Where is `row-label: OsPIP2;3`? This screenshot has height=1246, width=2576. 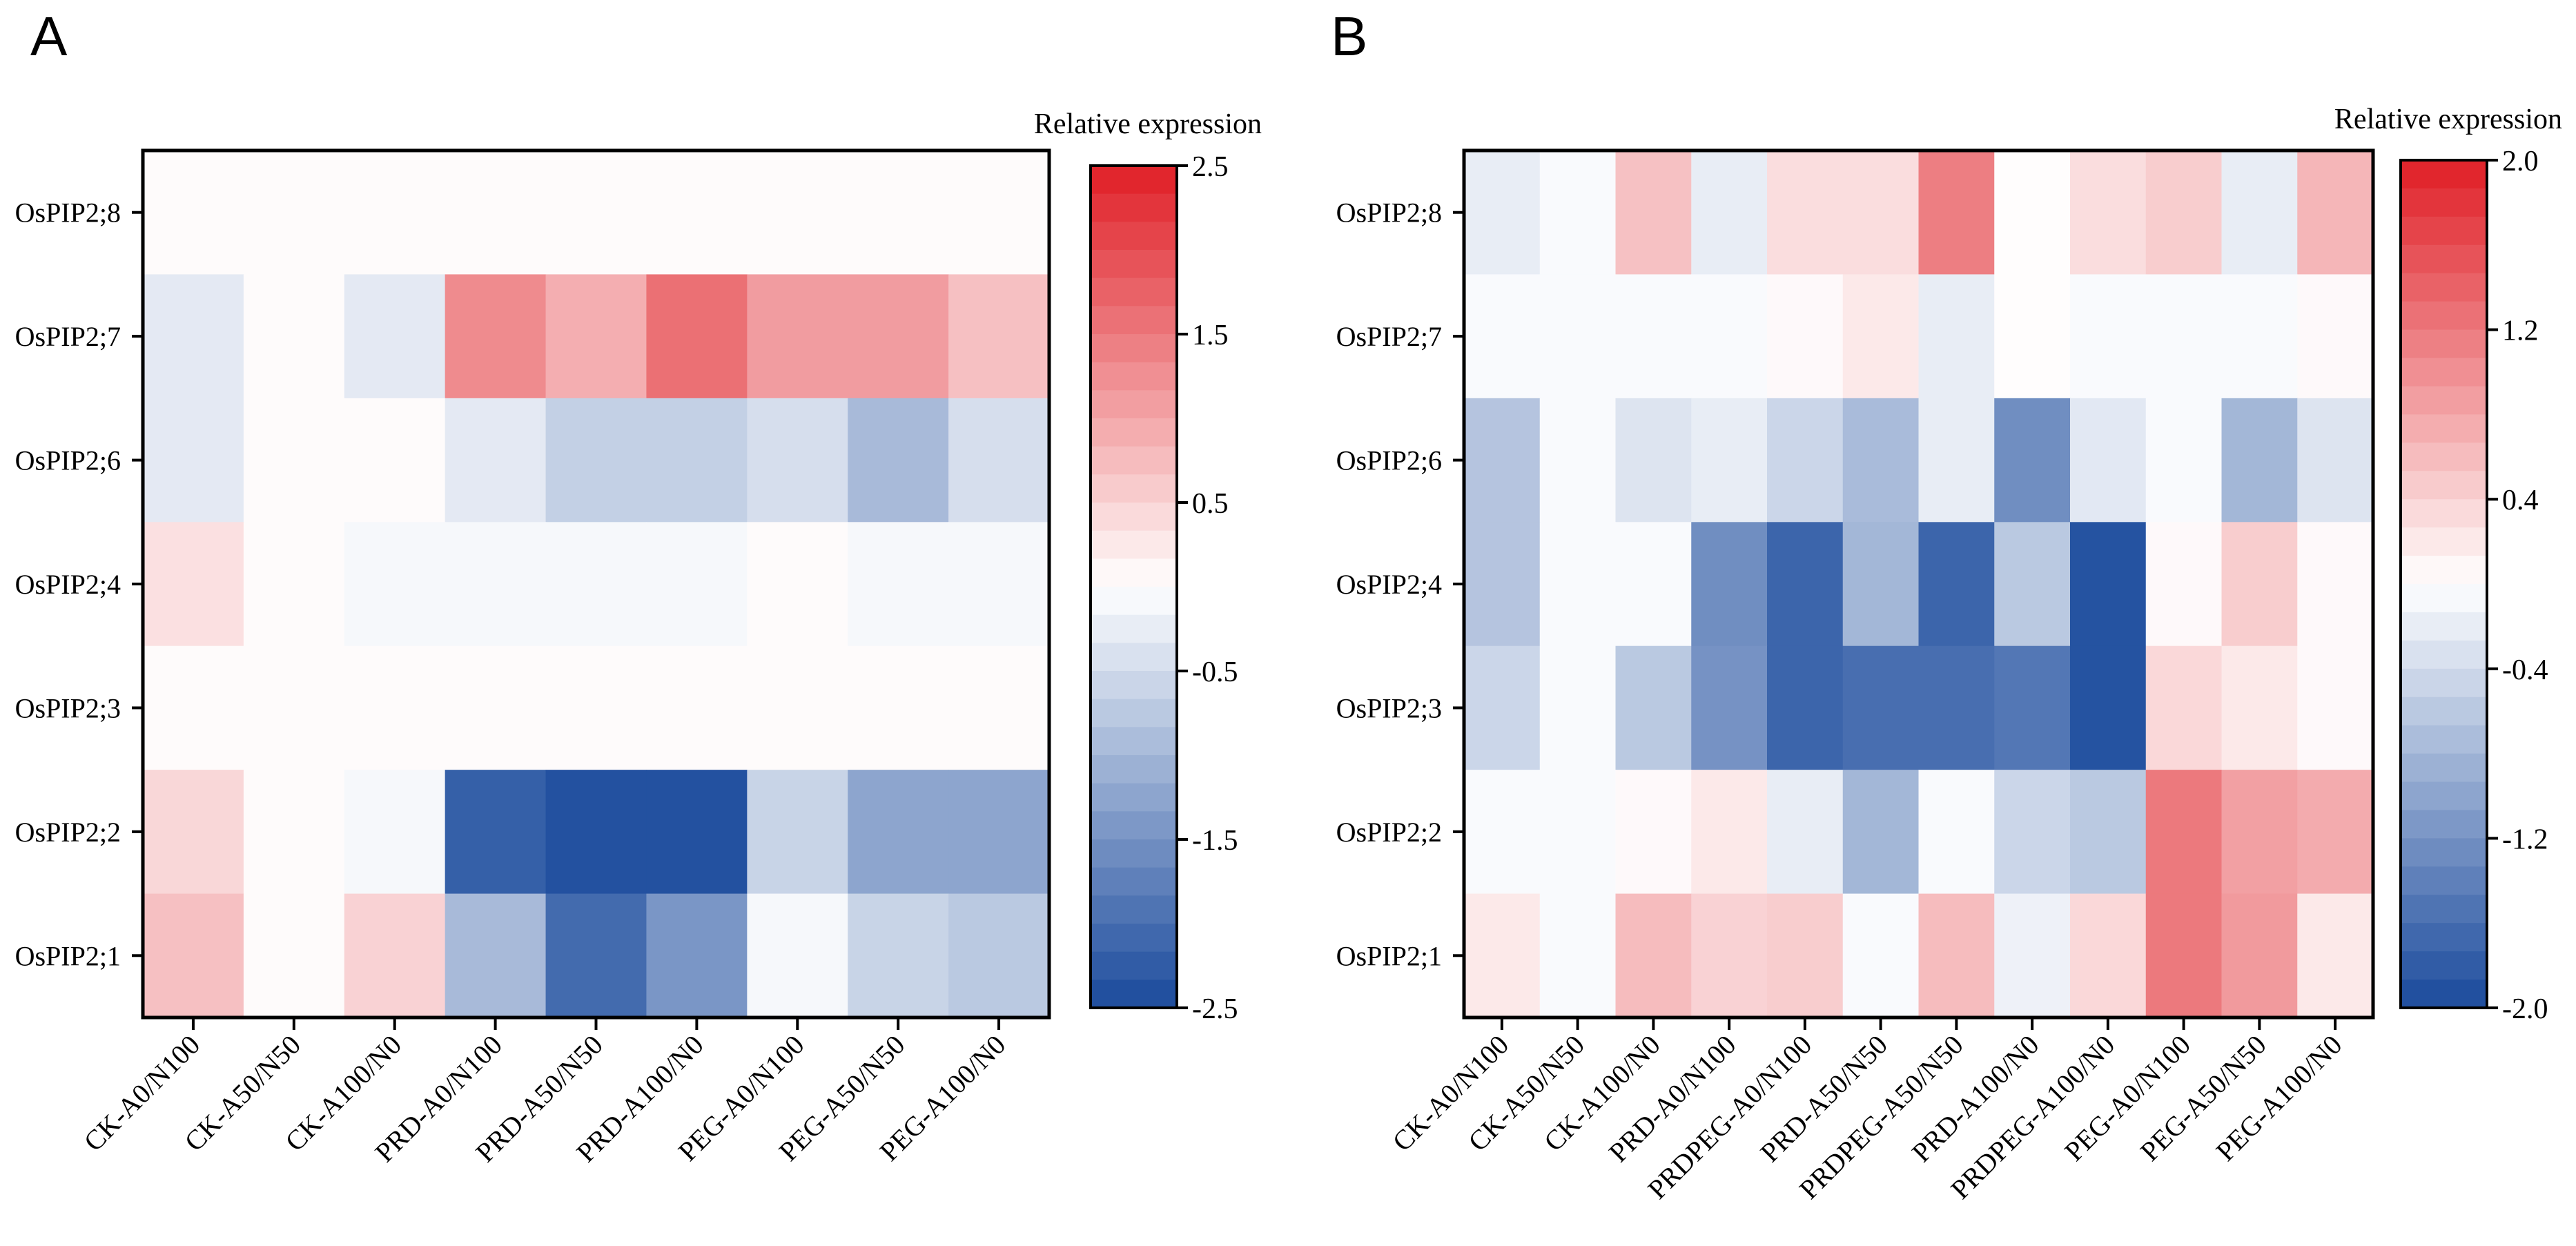
row-label: OsPIP2;3 is located at coordinates (68, 708).